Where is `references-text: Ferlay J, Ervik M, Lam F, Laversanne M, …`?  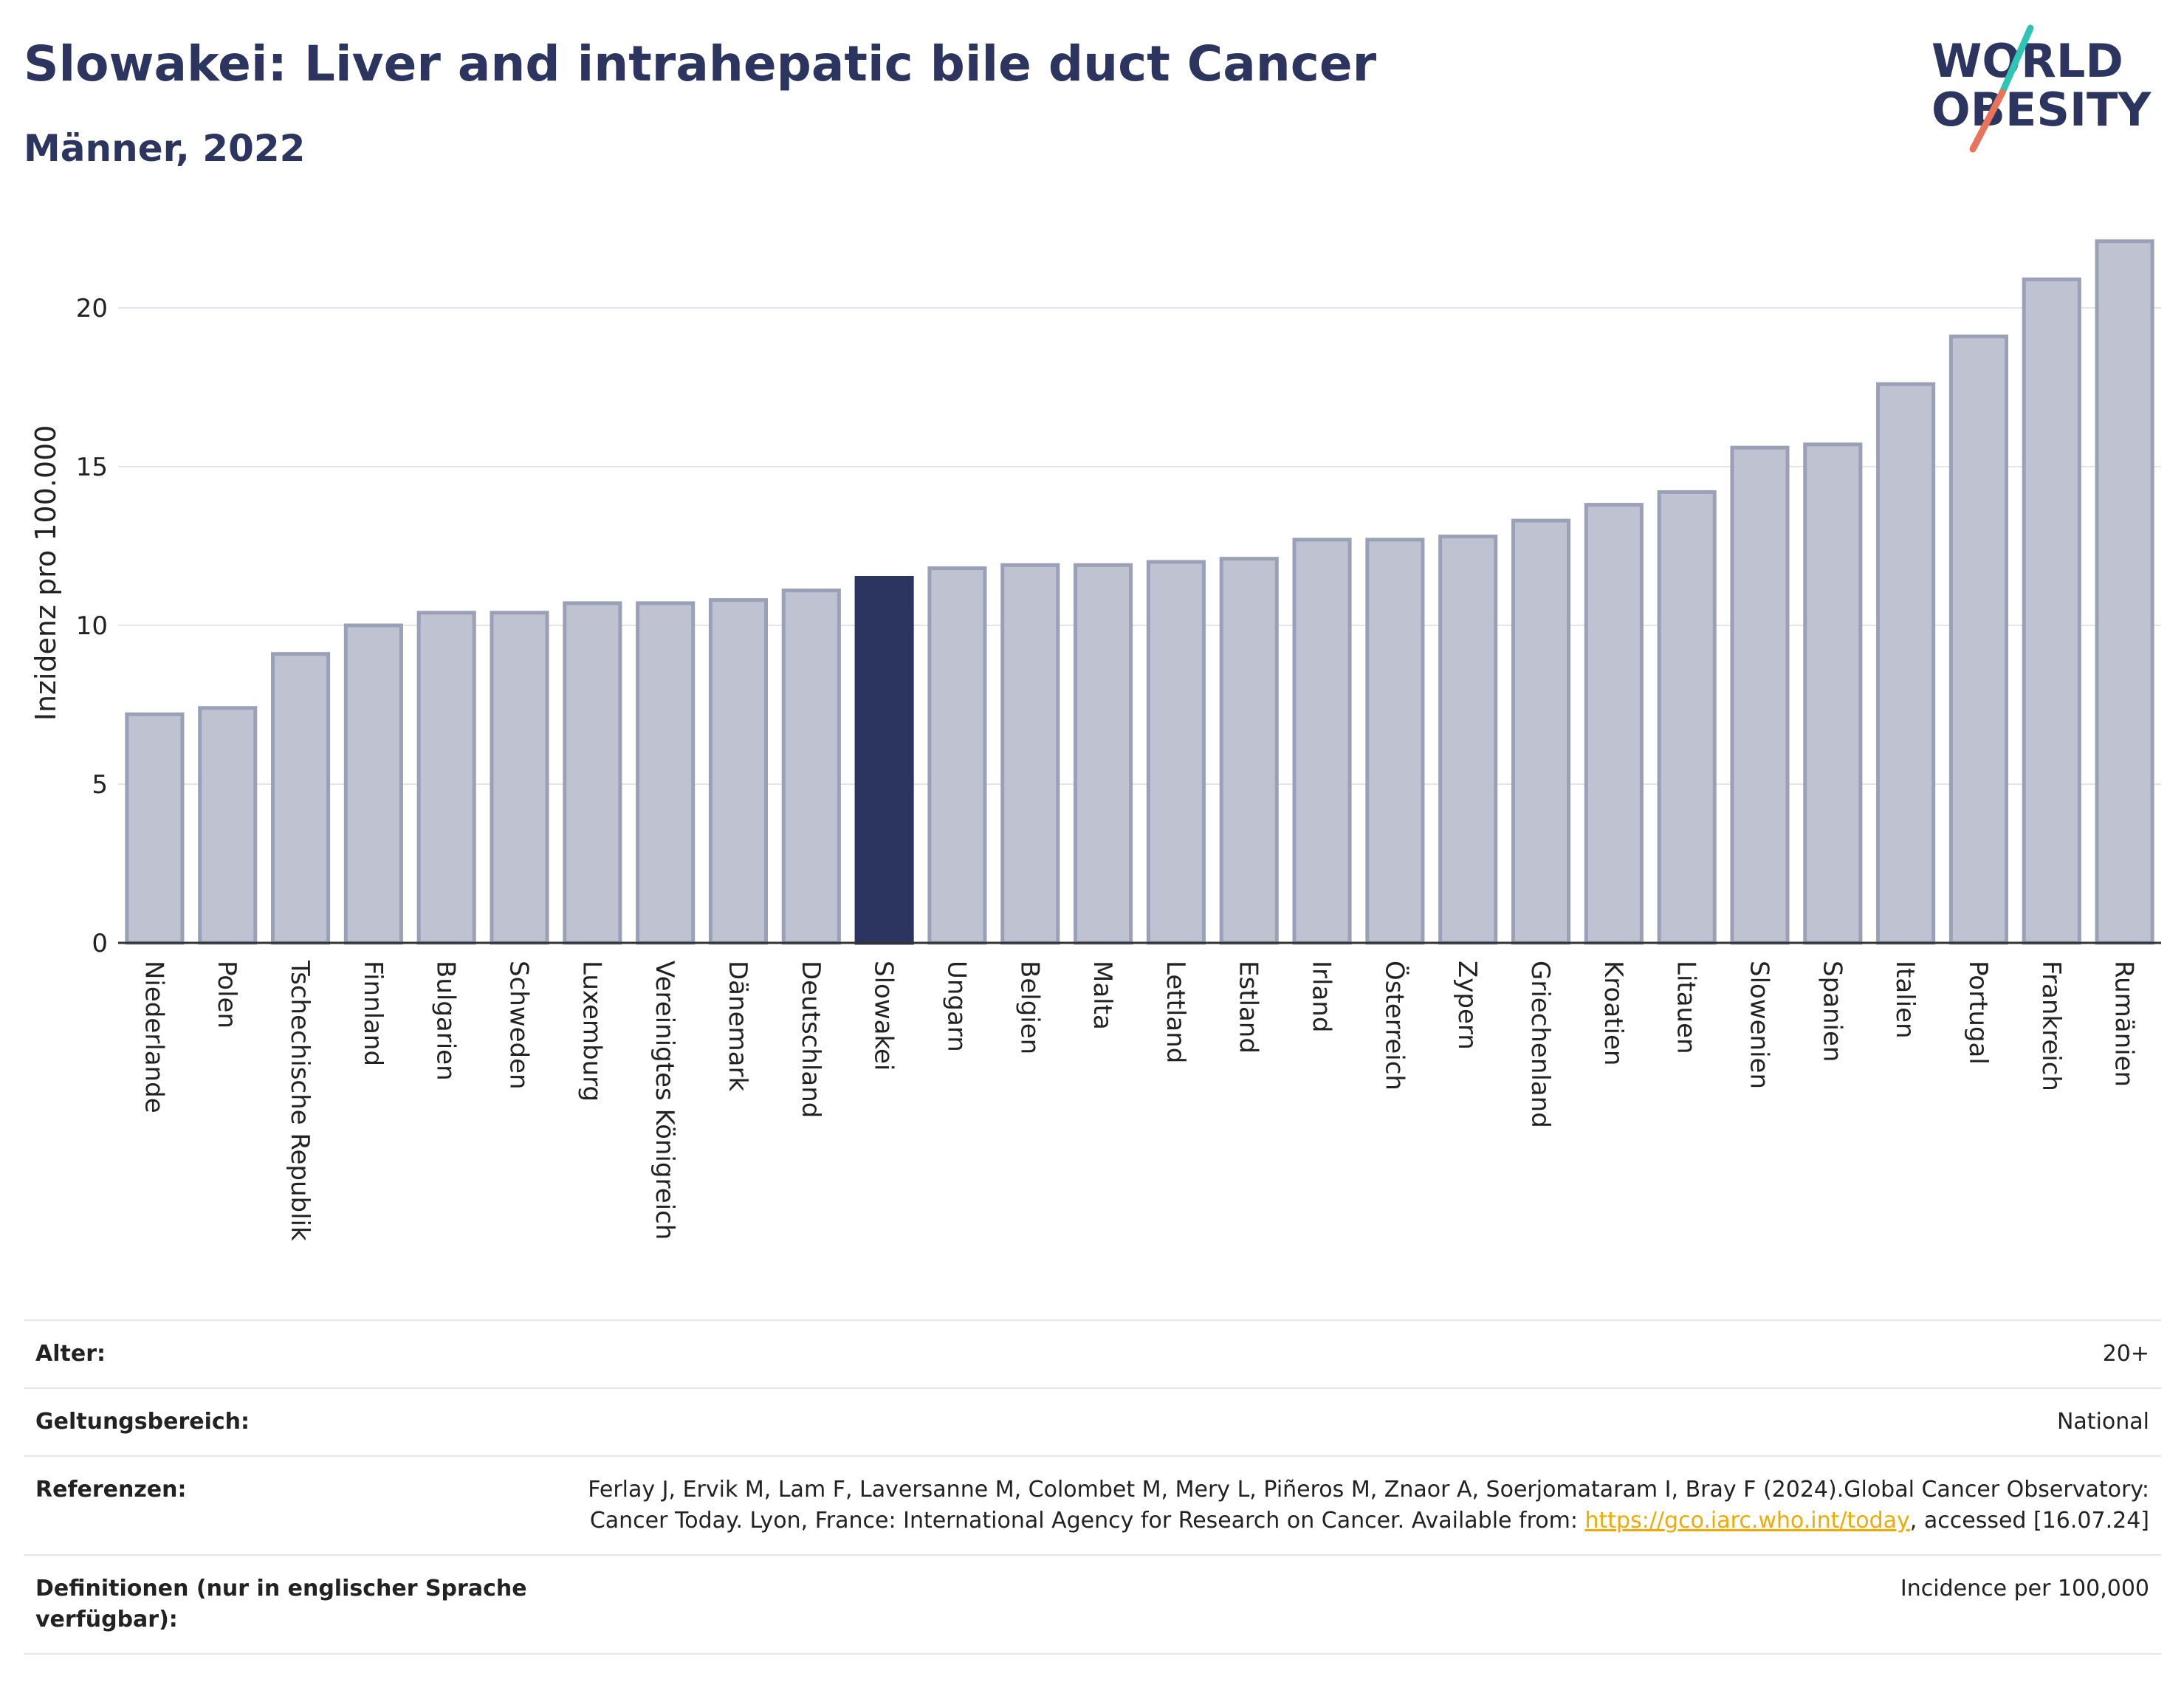 references-text: Ferlay J, Ervik M, Lam F, Laversanne M, … is located at coordinates (1369, 1505).